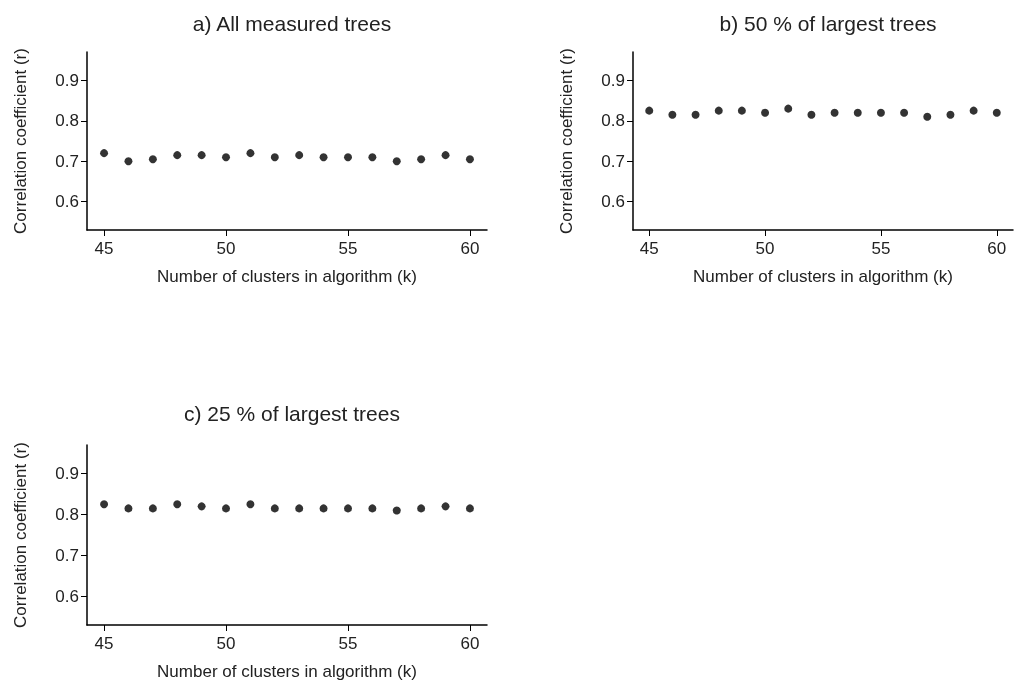 This screenshot has width=1032, height=697. I want to click on chart-title: b) 50 % of largest trees, so click(828, 23).